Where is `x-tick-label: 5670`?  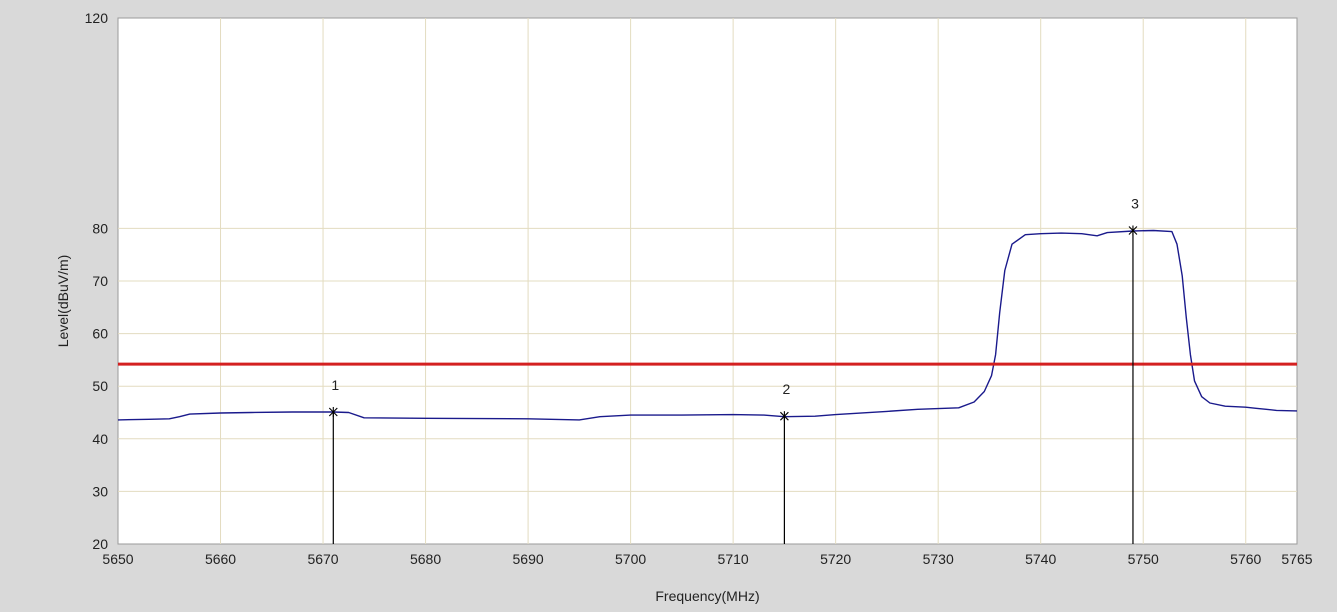
x-tick-label: 5670 is located at coordinates (322, 559).